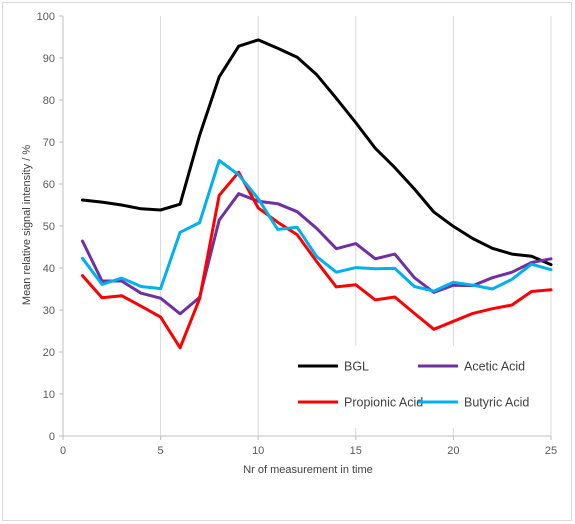  What do you see at coordinates (356, 367) in the screenshot?
I see `legend-label-bgl: BGL` at bounding box center [356, 367].